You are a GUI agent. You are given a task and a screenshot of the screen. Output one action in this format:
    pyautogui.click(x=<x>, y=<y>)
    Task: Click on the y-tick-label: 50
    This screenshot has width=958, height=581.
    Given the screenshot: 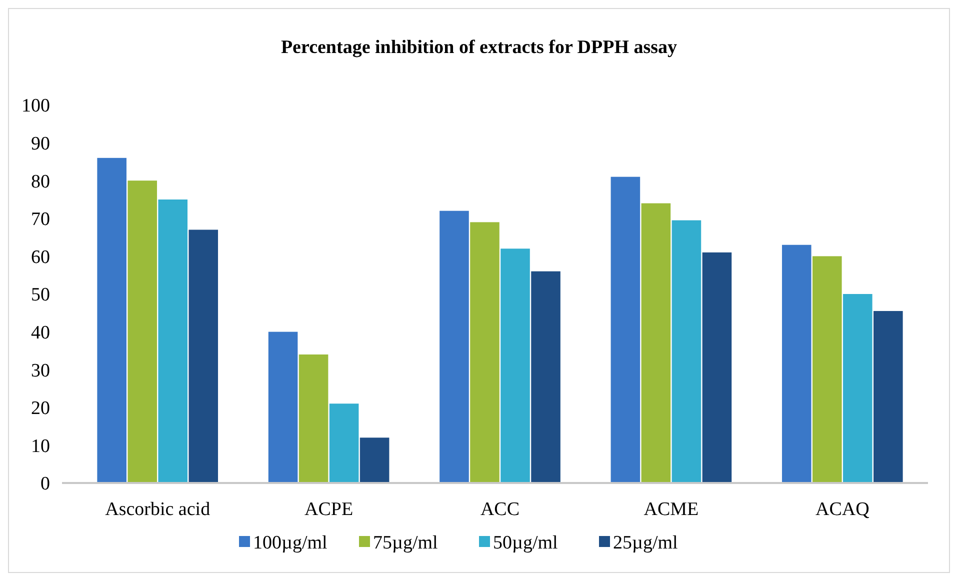 What is the action you would take?
    pyautogui.click(x=40, y=295)
    